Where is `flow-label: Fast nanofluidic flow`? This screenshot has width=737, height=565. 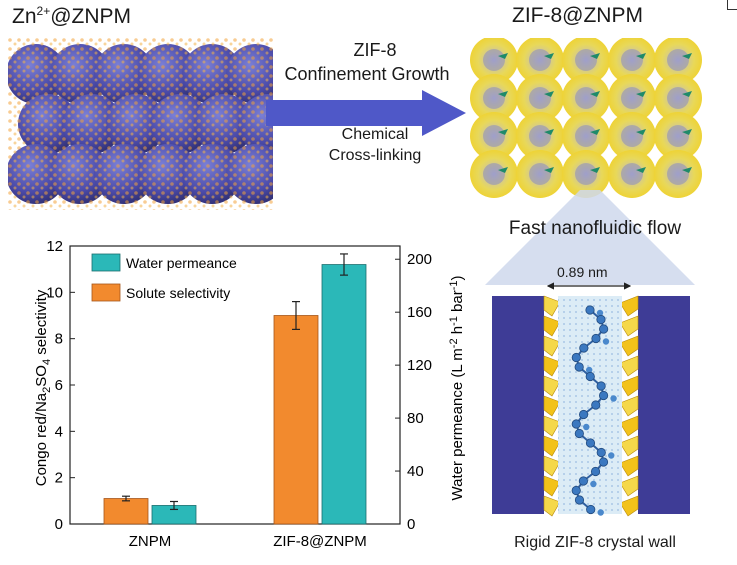 flow-label: Fast nanofluidic flow is located at coordinates (595, 228).